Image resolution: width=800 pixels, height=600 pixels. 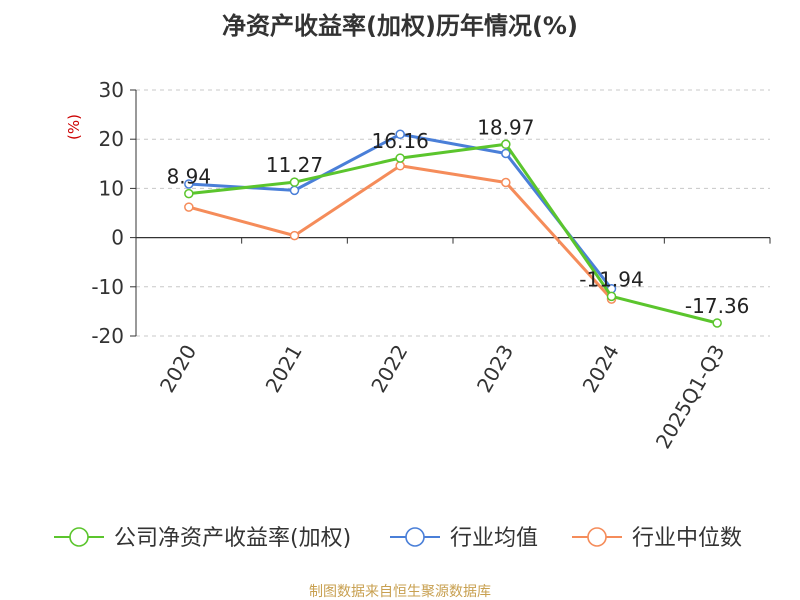 What do you see at coordinates (232, 538) in the screenshot?
I see `legend-label: 公司净资产收益率(加权)` at bounding box center [232, 538].